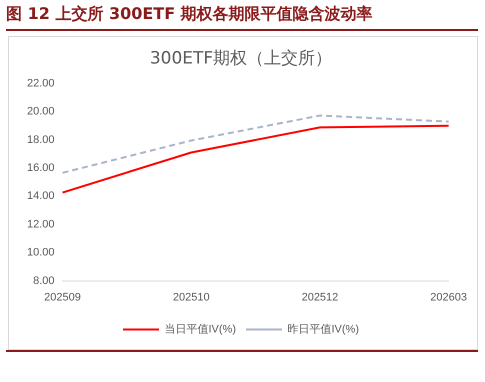 The height and width of the screenshot is (382, 485). I want to click on x-tick-label: 202512, so click(320, 297).